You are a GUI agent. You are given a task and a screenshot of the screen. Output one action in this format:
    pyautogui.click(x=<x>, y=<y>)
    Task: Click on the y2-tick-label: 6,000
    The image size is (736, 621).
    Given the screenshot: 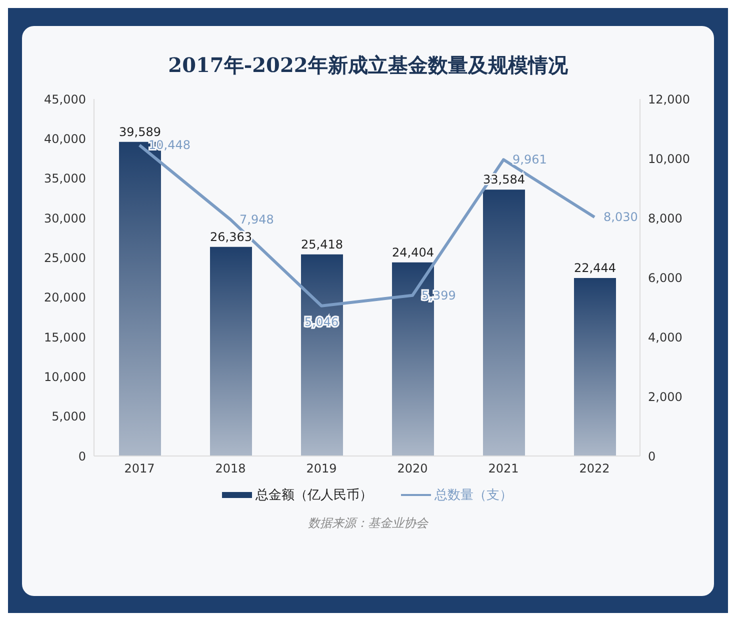 What is the action you would take?
    pyautogui.click(x=665, y=277)
    